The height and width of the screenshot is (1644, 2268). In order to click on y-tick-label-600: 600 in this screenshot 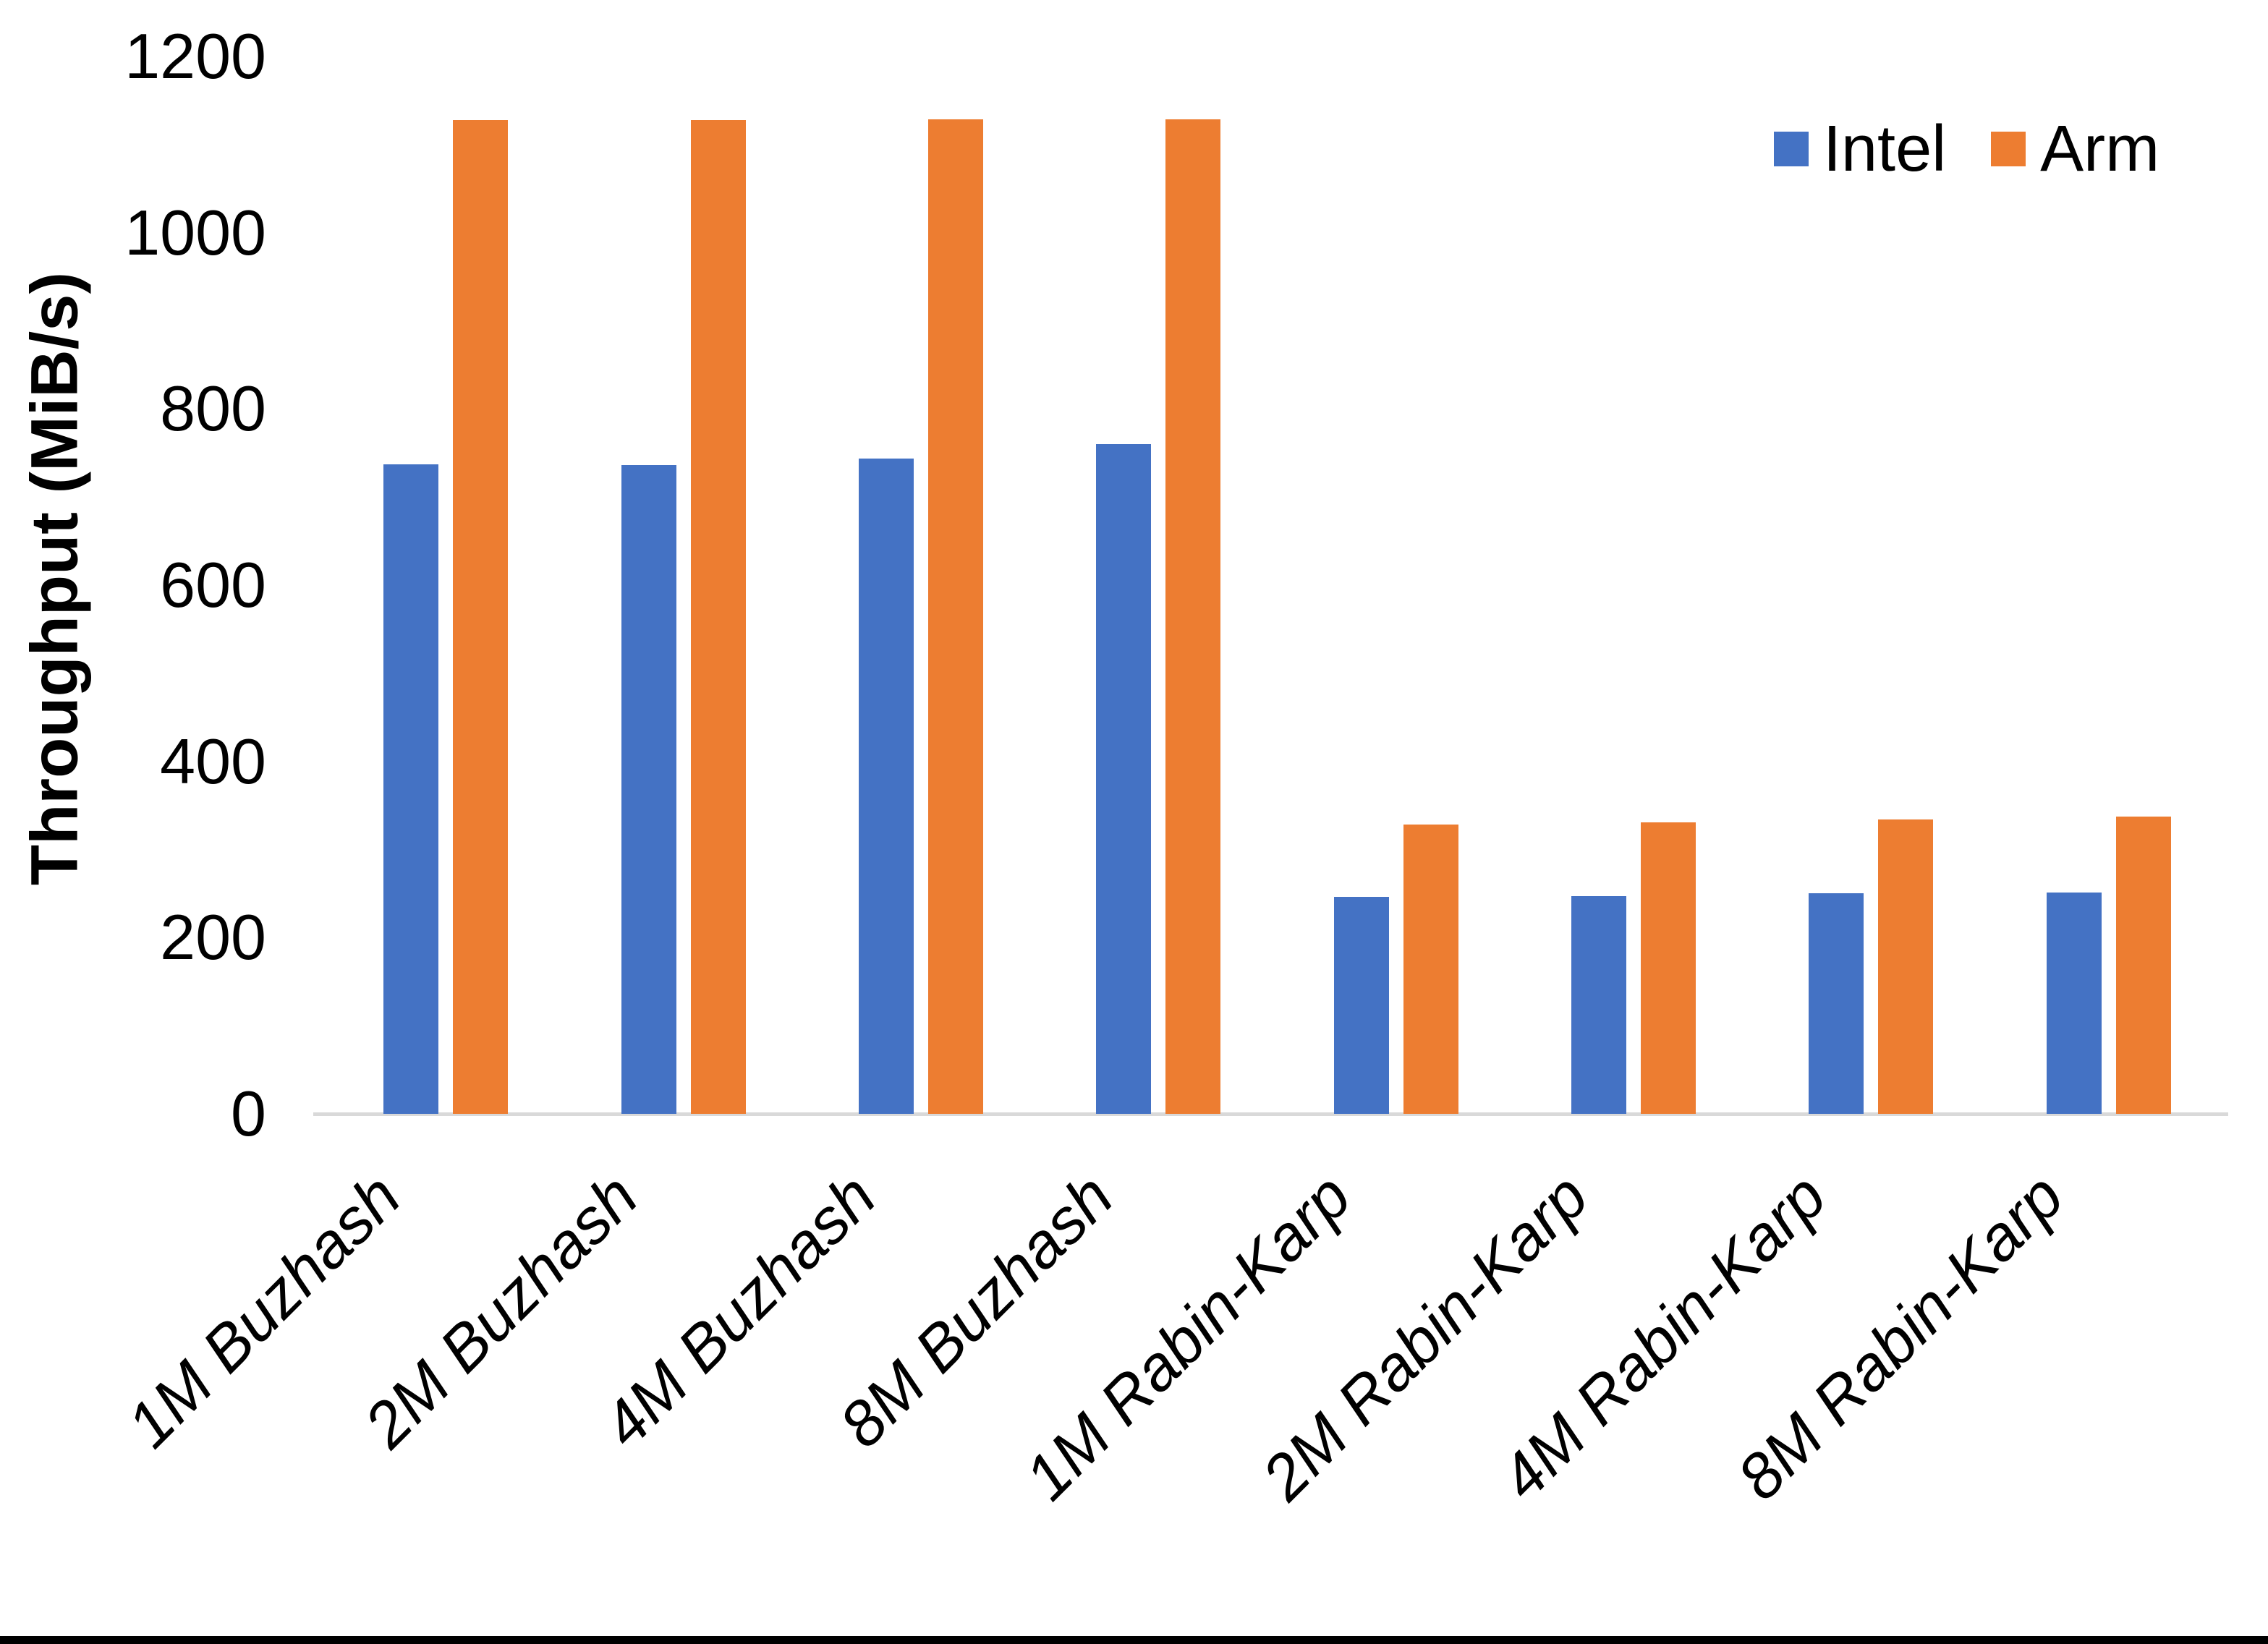, I will do `click(213, 585)`.